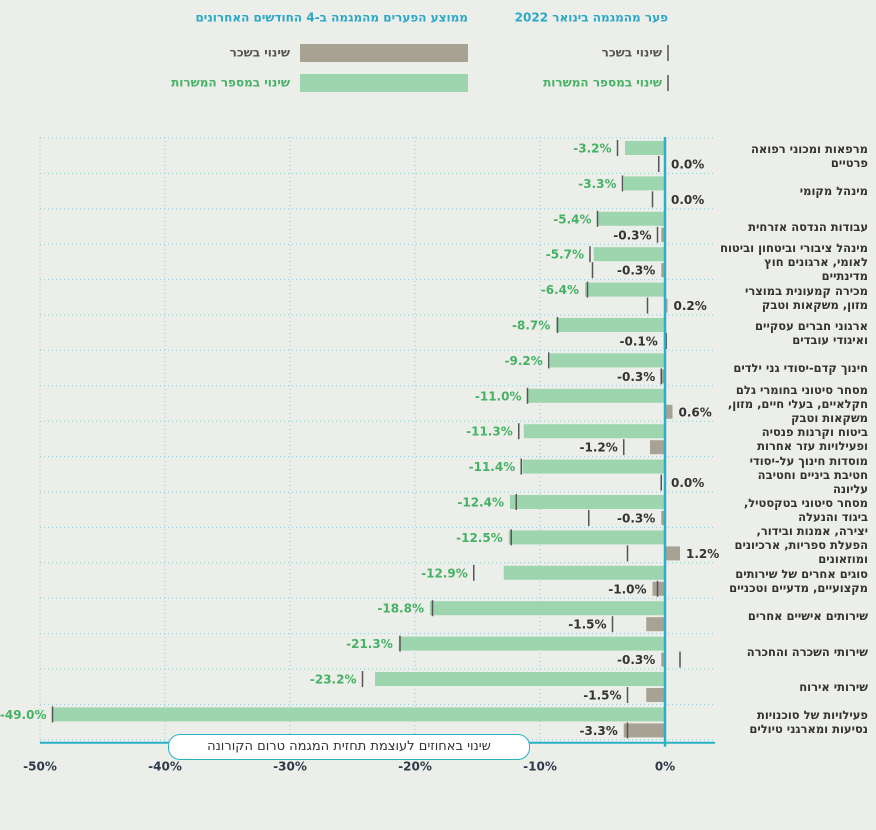 The width and height of the screenshot is (876, 830). I want to click on value-label: -12.4%, so click(480, 503).